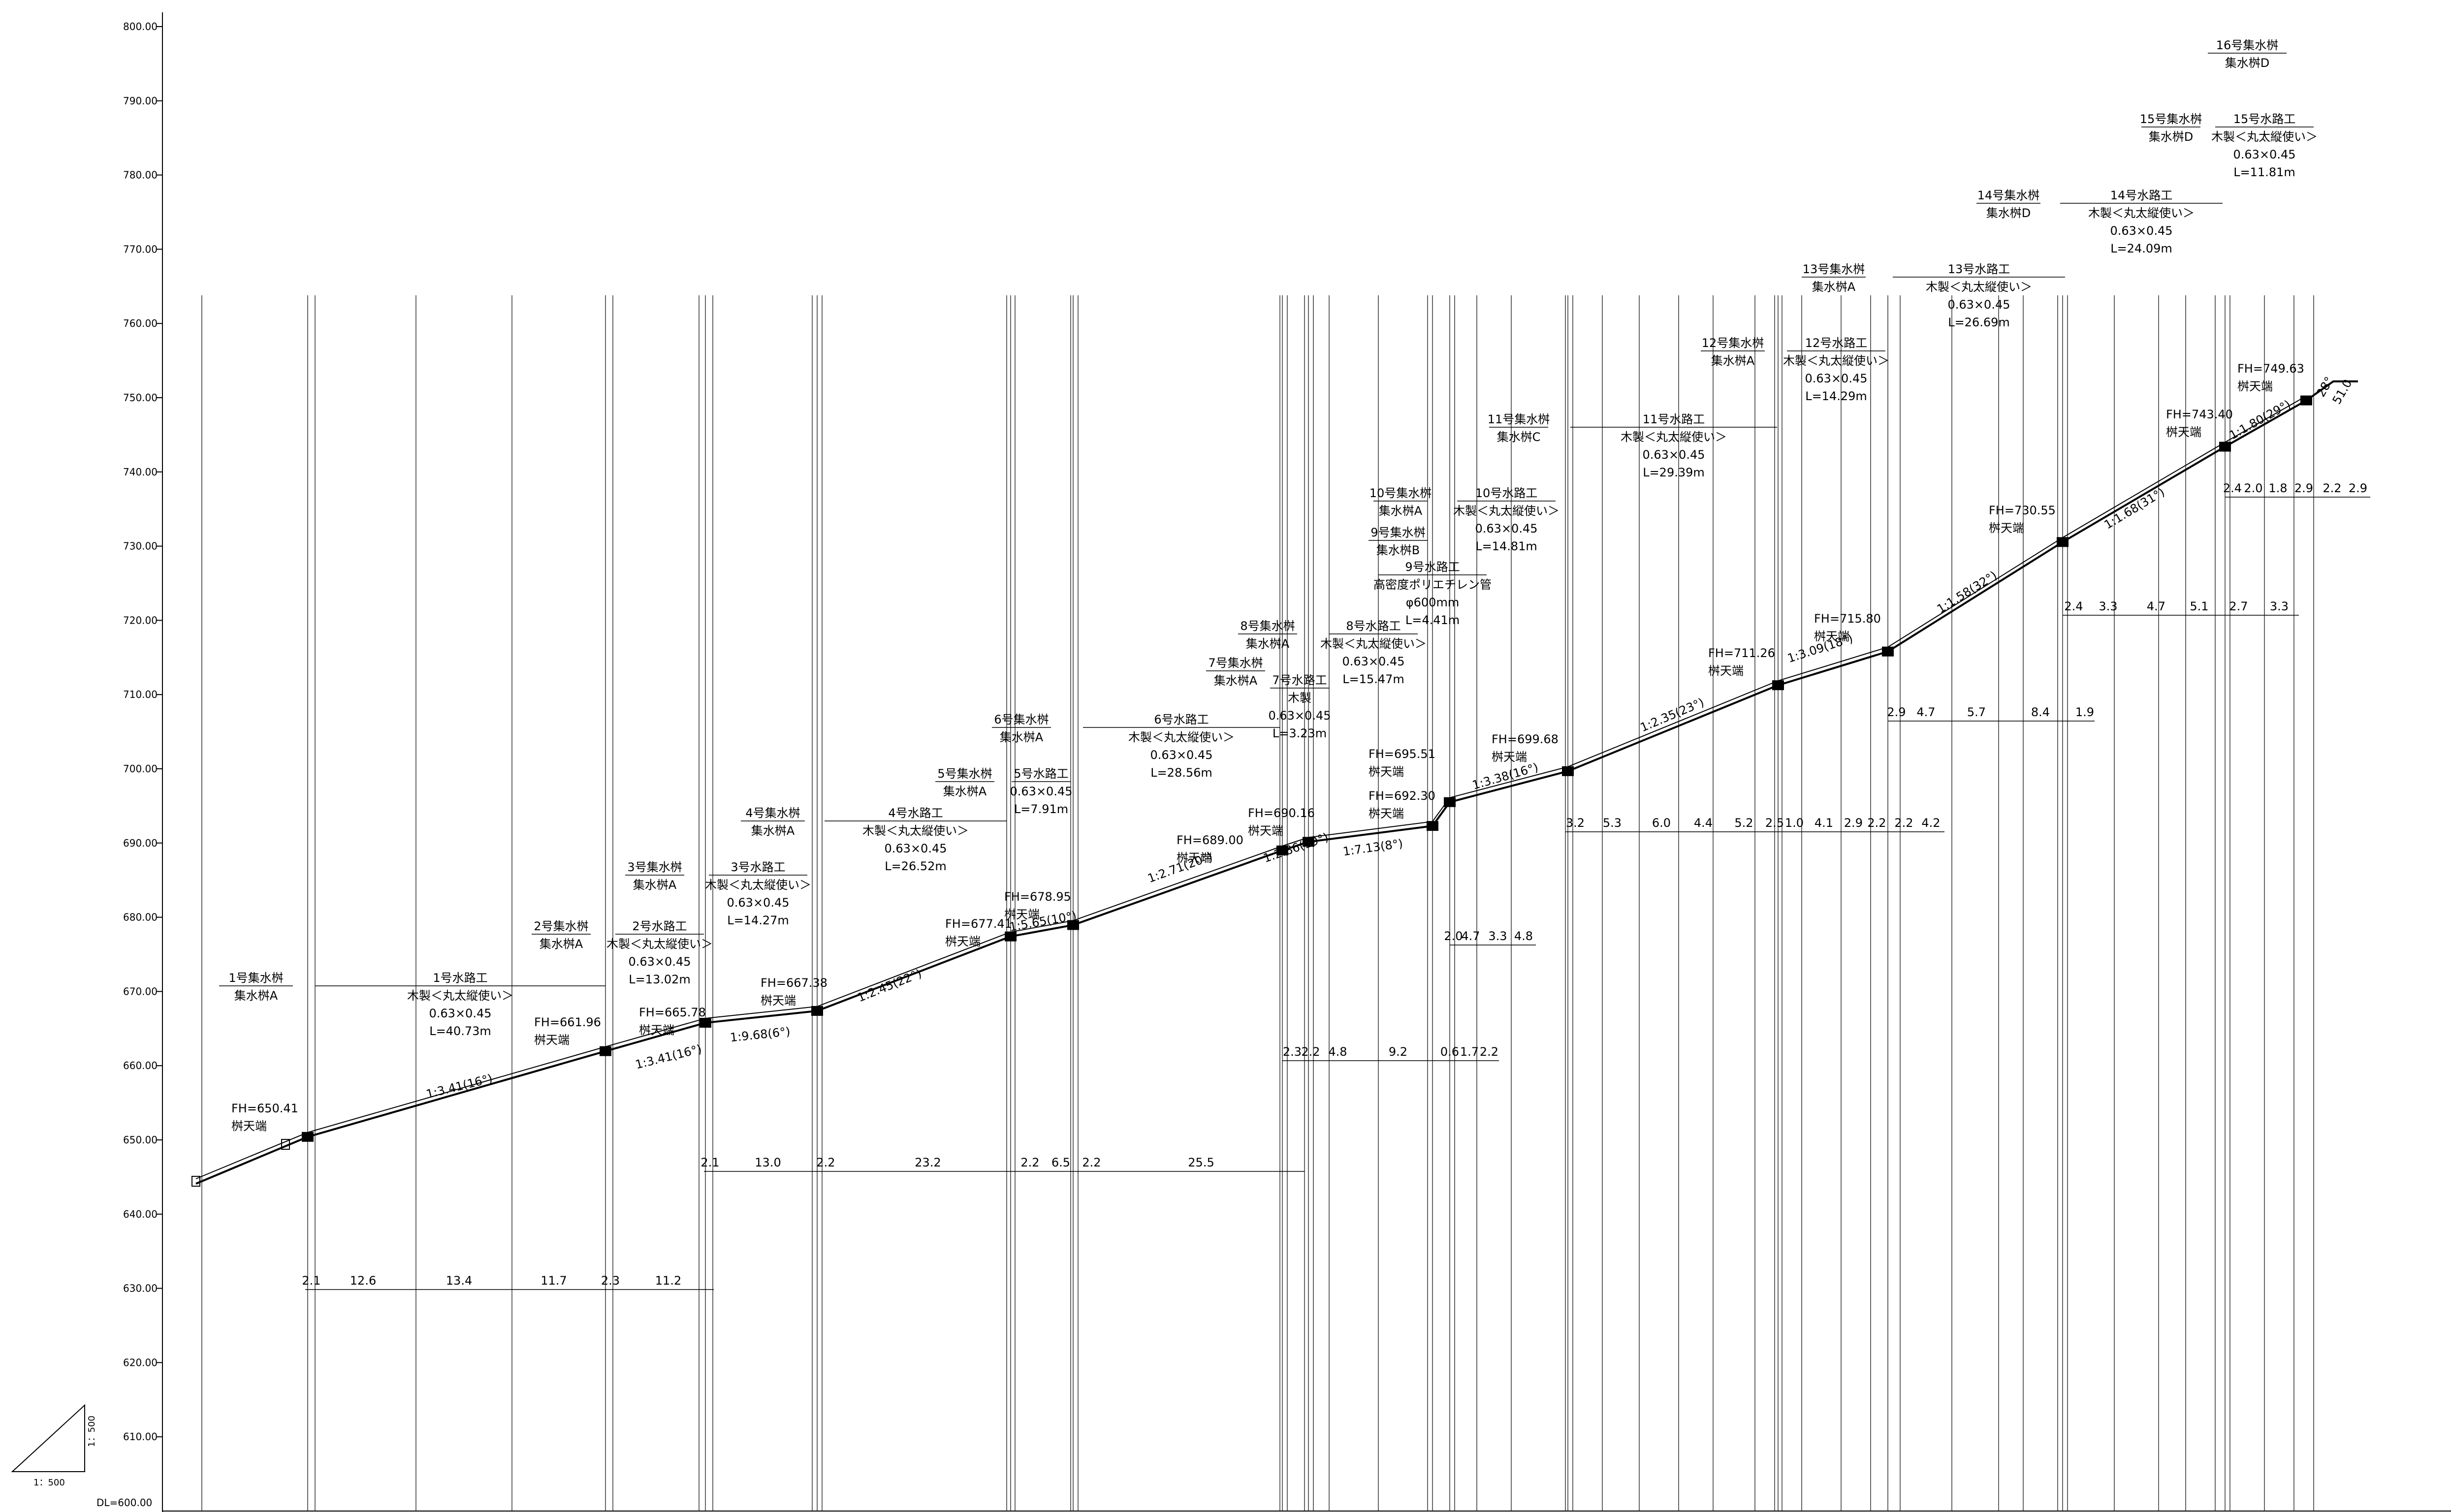 This screenshot has width=2451, height=1512. What do you see at coordinates (668, 1281) in the screenshot?
I see `dimension-value: 11.2` at bounding box center [668, 1281].